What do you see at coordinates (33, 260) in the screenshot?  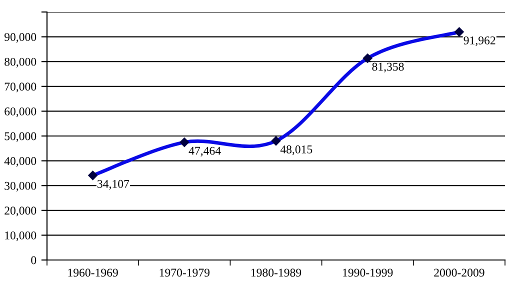 I see `y-tick-label: 0` at bounding box center [33, 260].